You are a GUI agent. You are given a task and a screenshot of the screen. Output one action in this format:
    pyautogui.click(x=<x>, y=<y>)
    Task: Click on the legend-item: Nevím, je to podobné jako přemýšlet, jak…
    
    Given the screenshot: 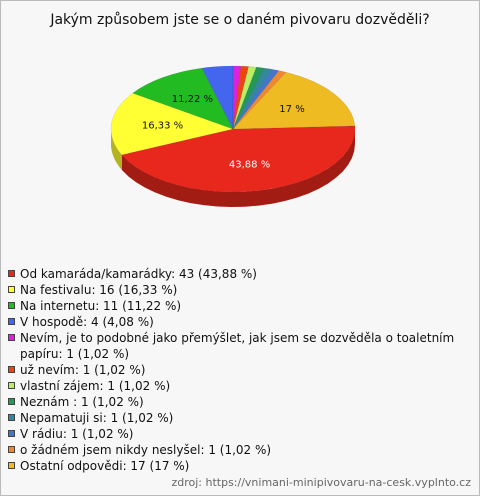 What is the action you would take?
    pyautogui.click(x=233, y=346)
    